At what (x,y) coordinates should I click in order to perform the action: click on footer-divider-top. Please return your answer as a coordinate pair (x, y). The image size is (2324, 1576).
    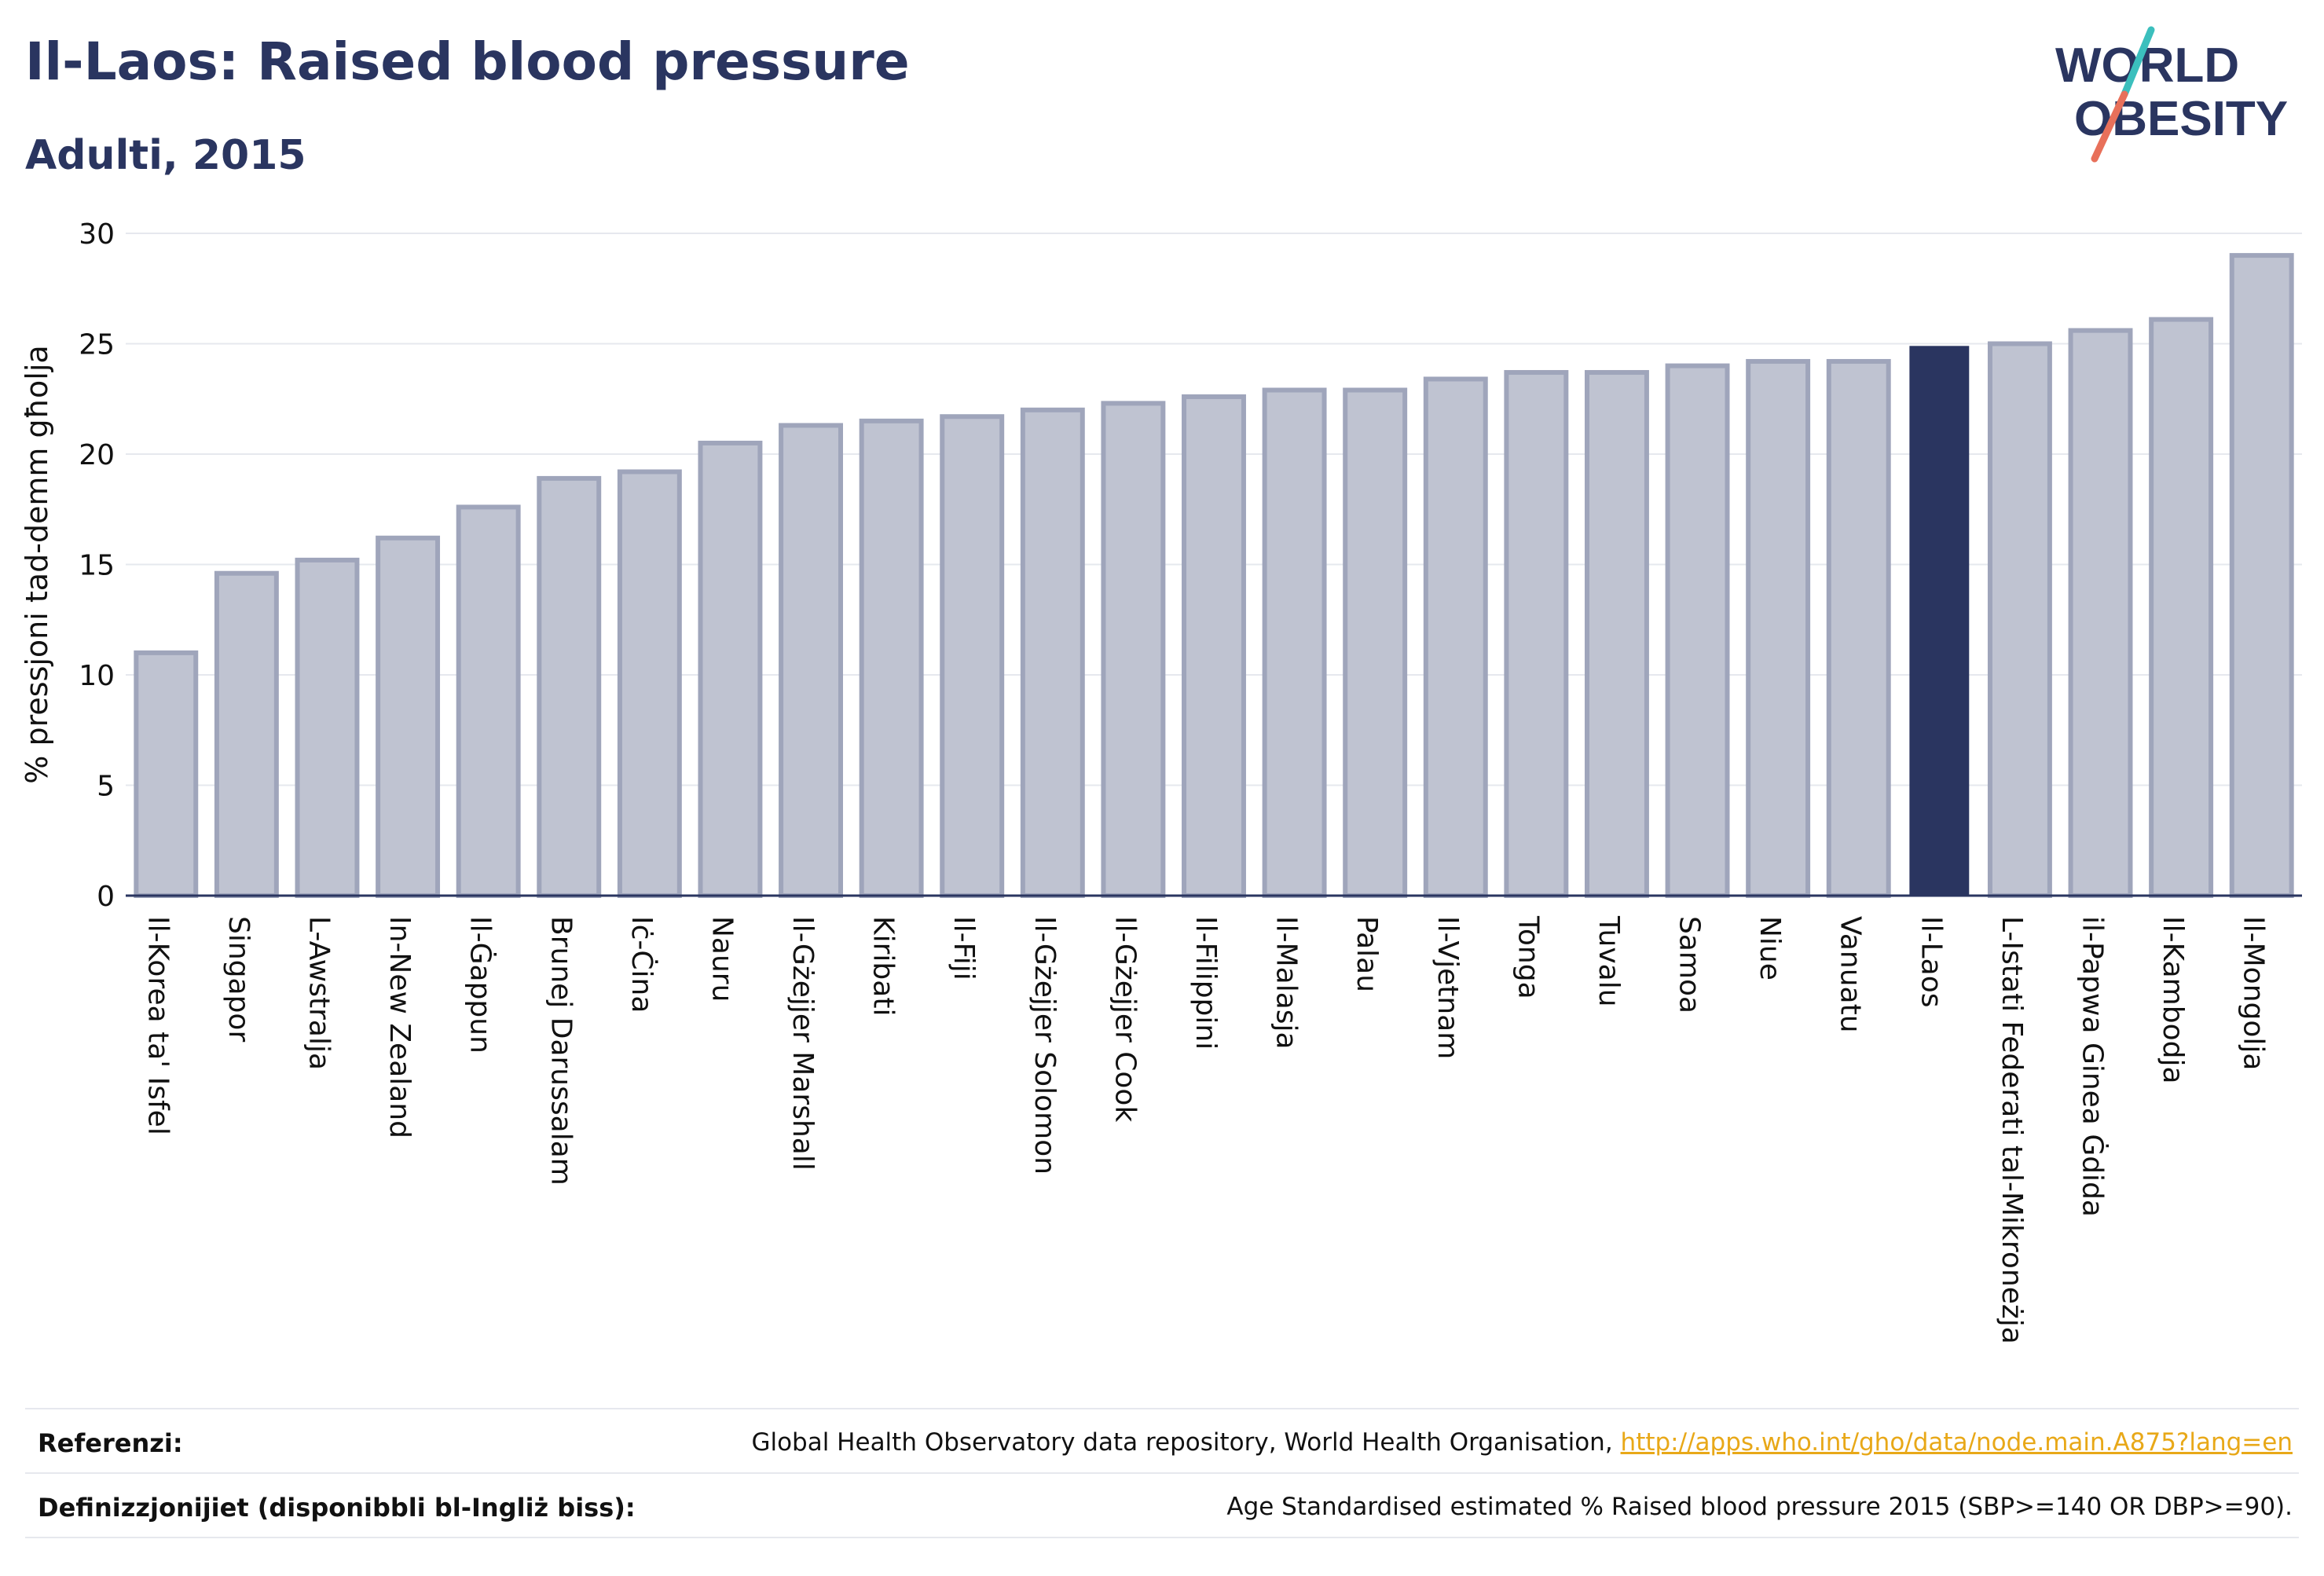
    Looking at the image, I should click on (1162, 1408).